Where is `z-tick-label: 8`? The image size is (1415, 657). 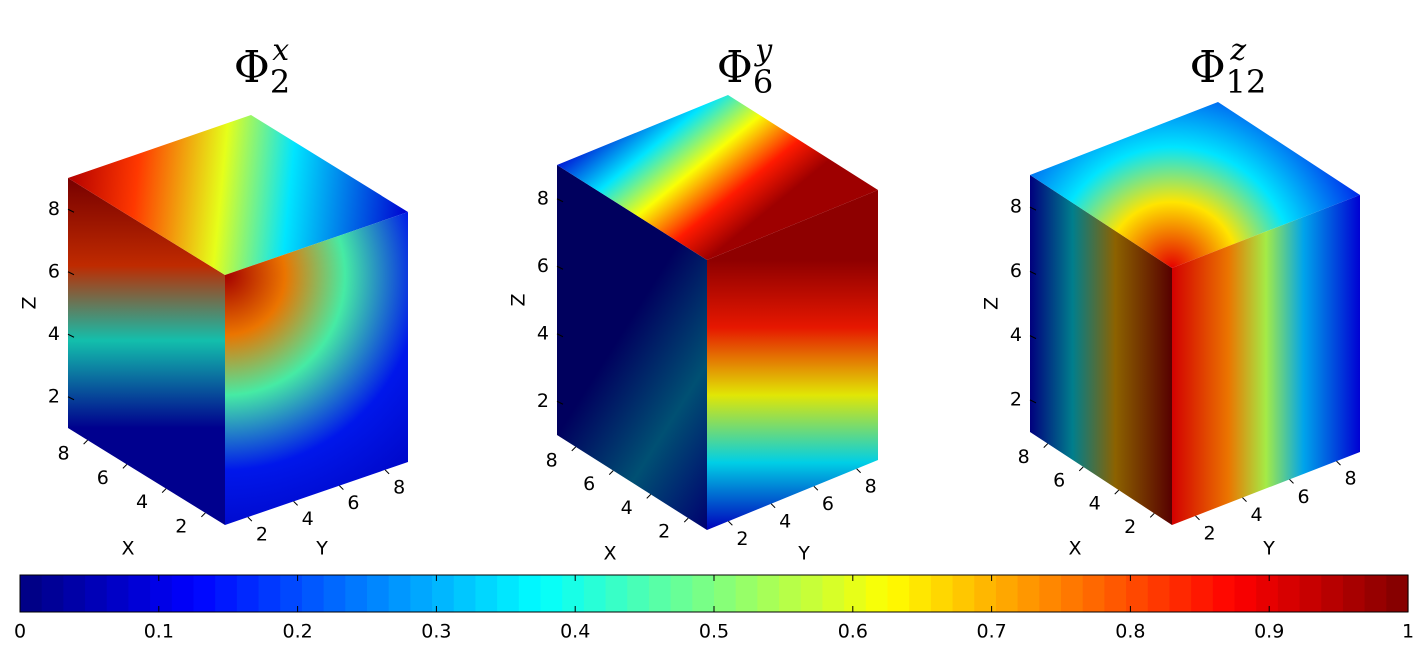 z-tick-label: 8 is located at coordinates (543, 198).